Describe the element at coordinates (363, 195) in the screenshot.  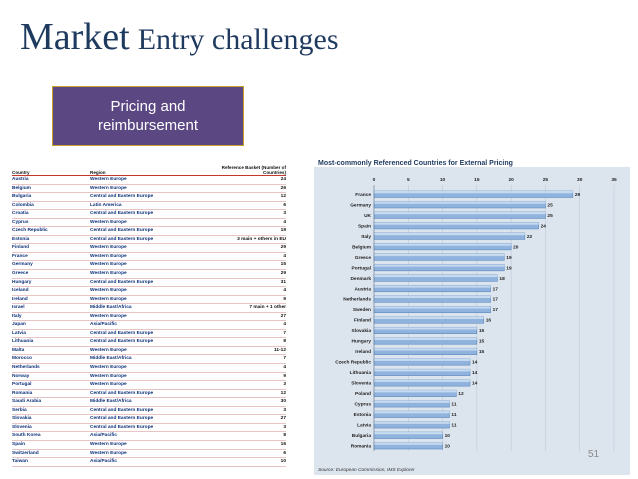
I see `category-label: France` at that location.